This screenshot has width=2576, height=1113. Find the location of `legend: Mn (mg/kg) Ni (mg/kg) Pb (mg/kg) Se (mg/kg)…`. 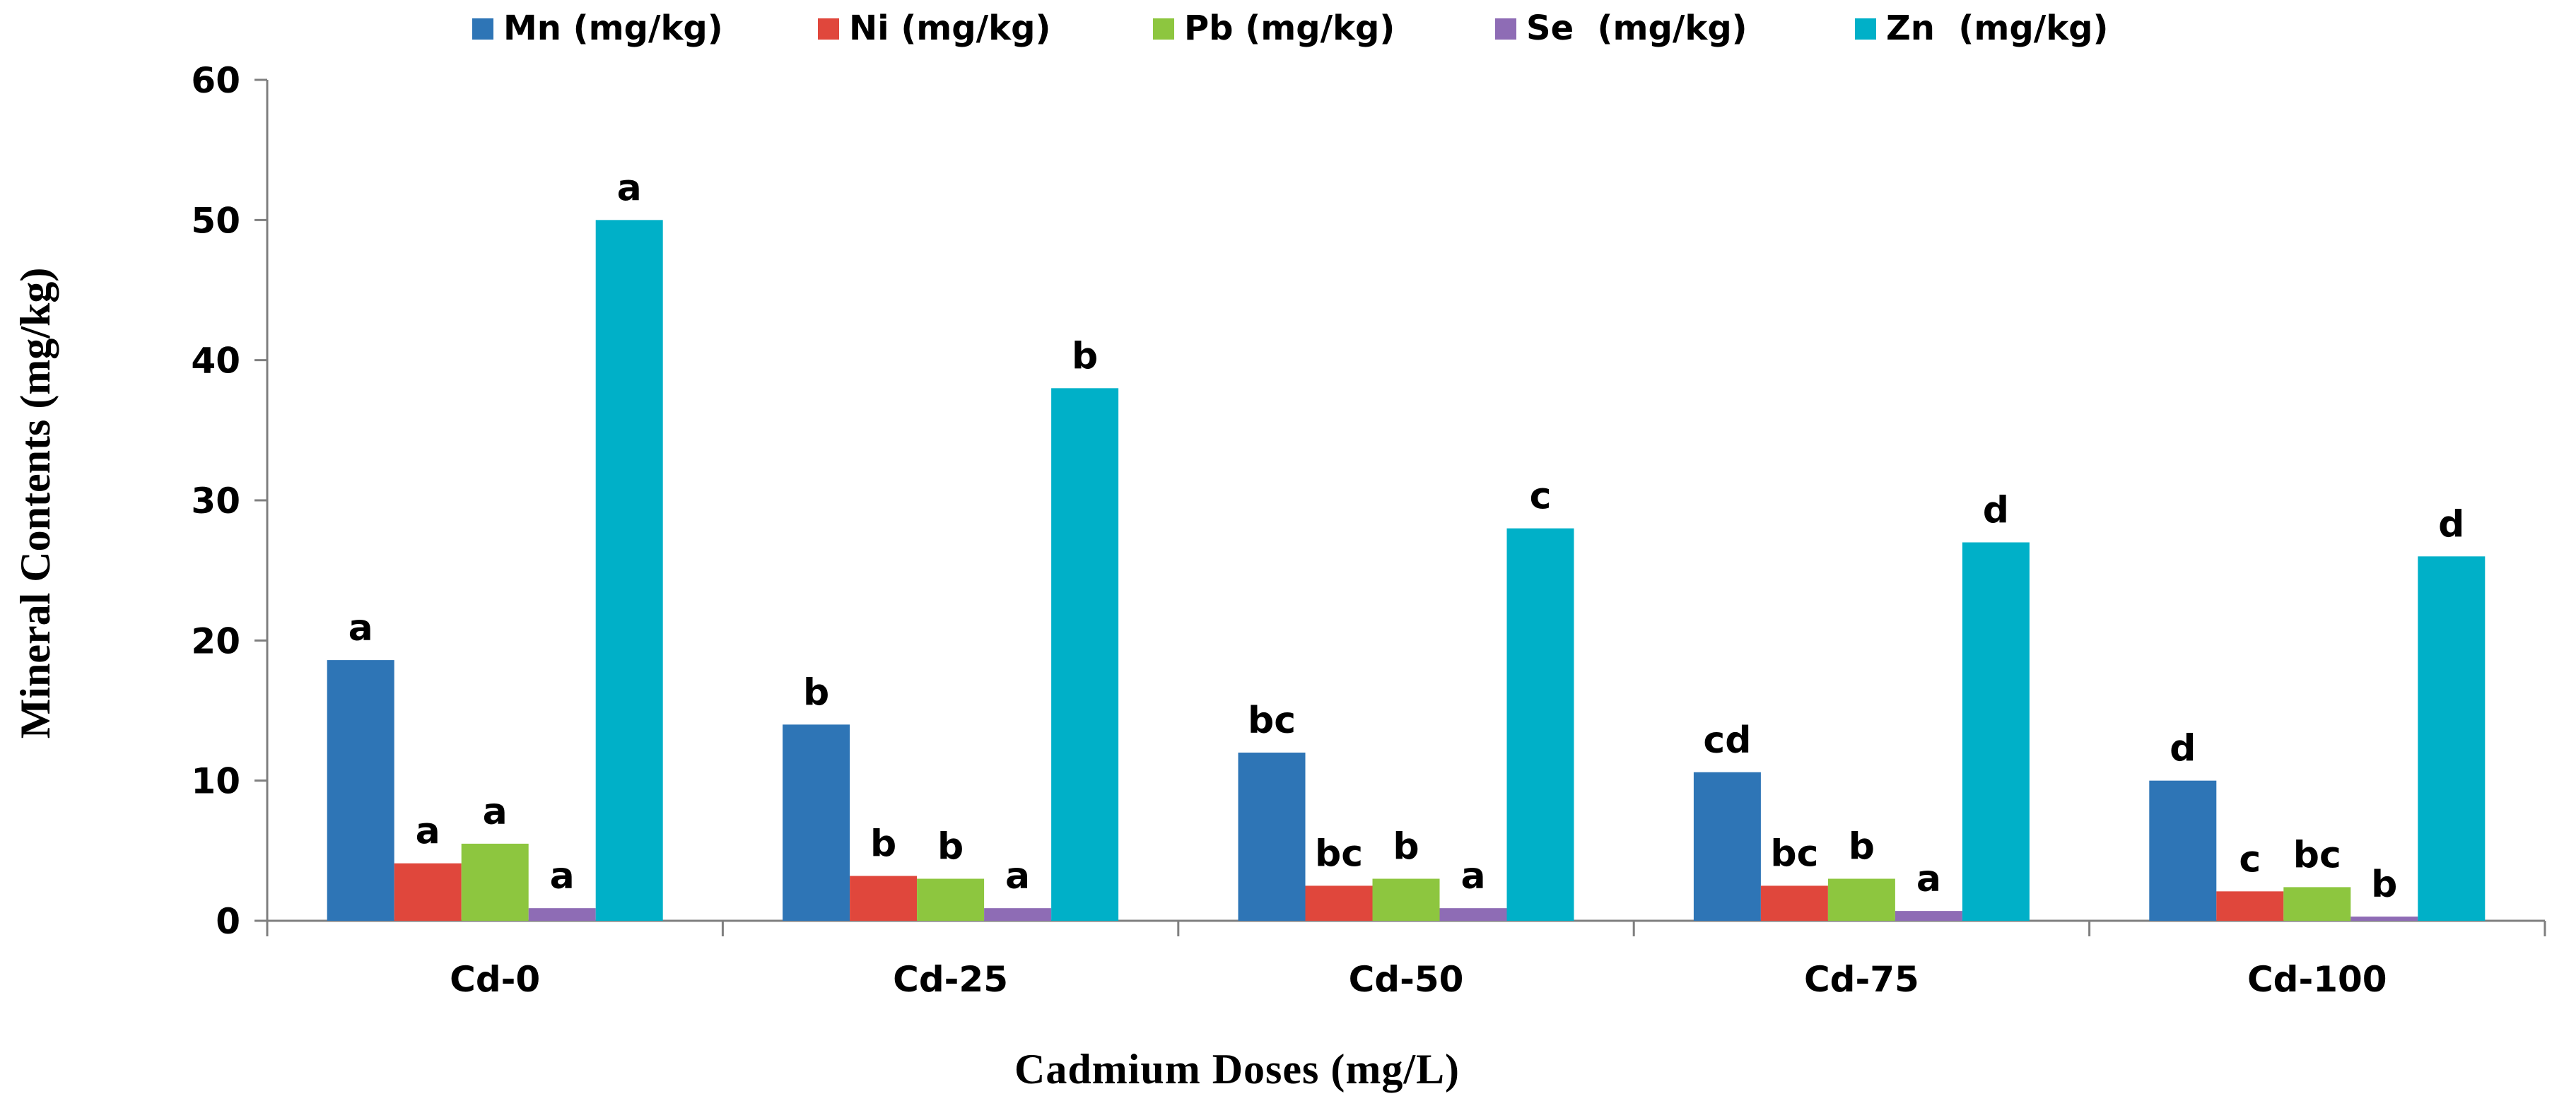

legend: Mn (mg/kg) Ni (mg/kg) Pb (mg/kg) Se (mg/kg)… is located at coordinates (1290, 28).